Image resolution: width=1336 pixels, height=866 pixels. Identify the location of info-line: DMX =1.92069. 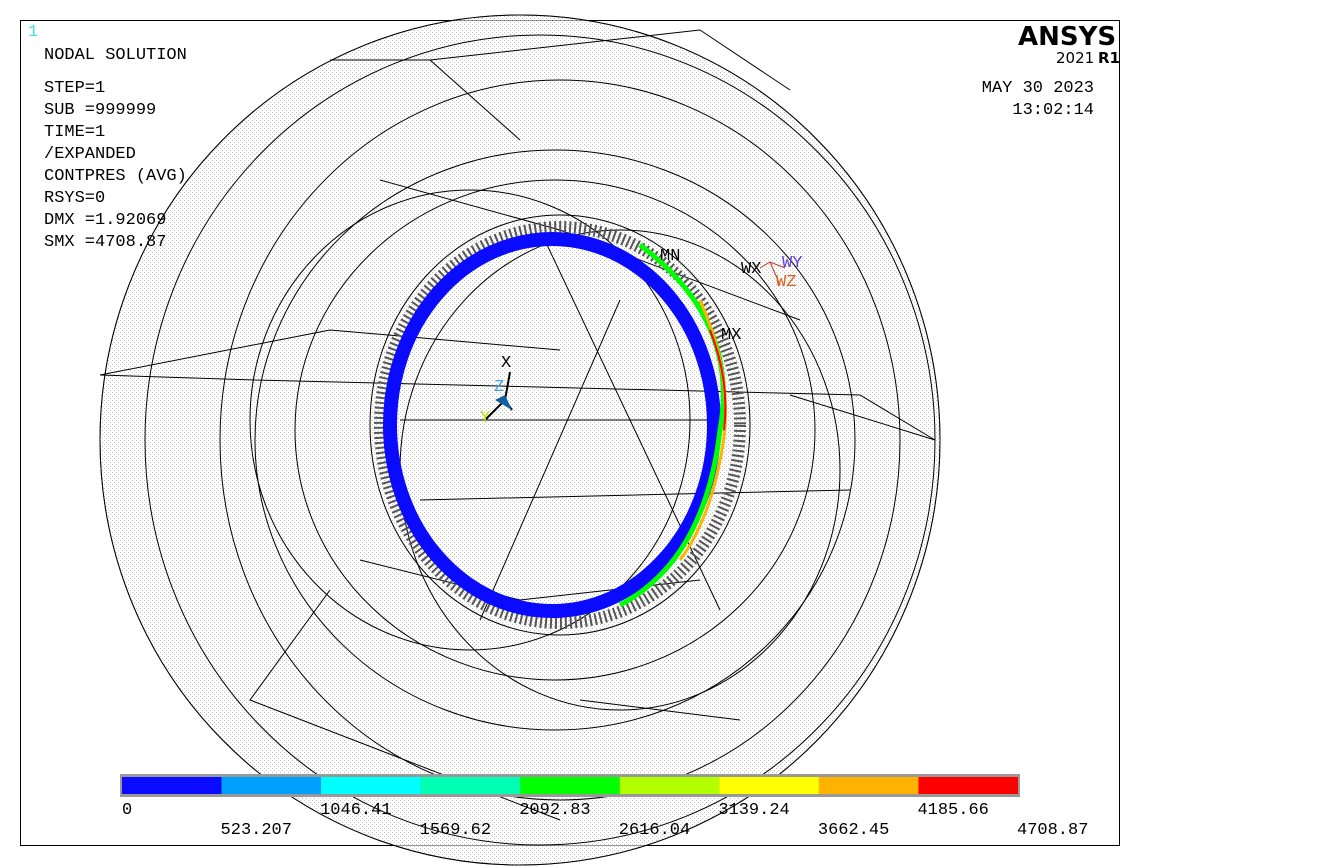
(105, 220).